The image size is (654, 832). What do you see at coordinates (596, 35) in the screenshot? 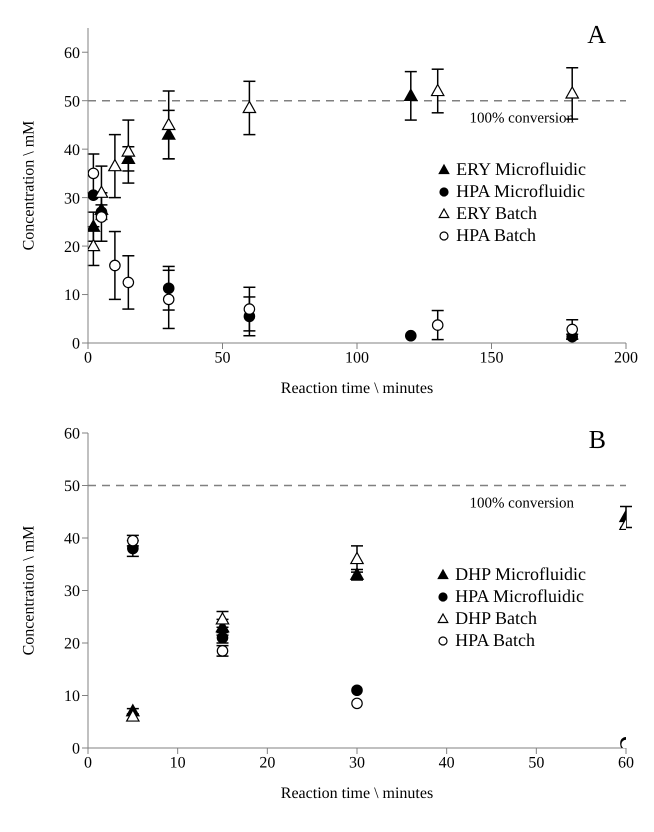
I see `chart-title: A` at bounding box center [596, 35].